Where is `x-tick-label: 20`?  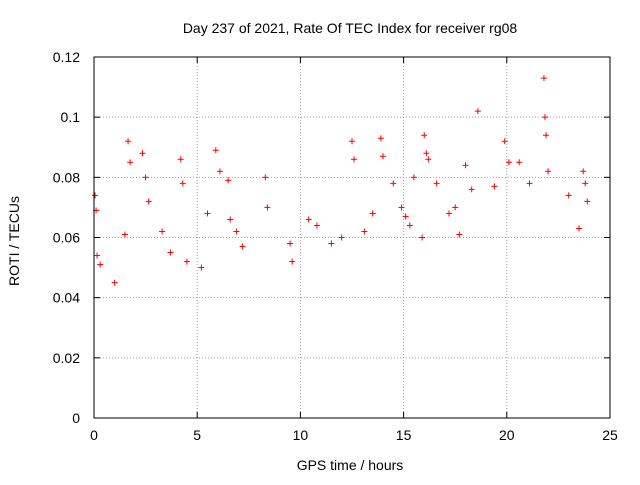
x-tick-label: 20 is located at coordinates (507, 435).